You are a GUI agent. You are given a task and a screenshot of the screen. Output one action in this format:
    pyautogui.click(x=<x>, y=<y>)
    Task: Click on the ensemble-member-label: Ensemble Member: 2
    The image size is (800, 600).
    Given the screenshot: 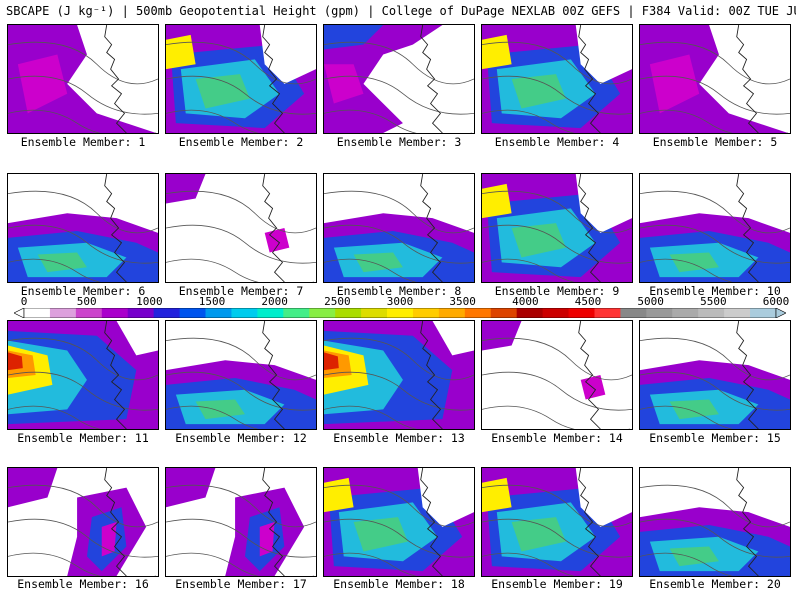 What is the action you would take?
    pyautogui.click(x=241, y=142)
    